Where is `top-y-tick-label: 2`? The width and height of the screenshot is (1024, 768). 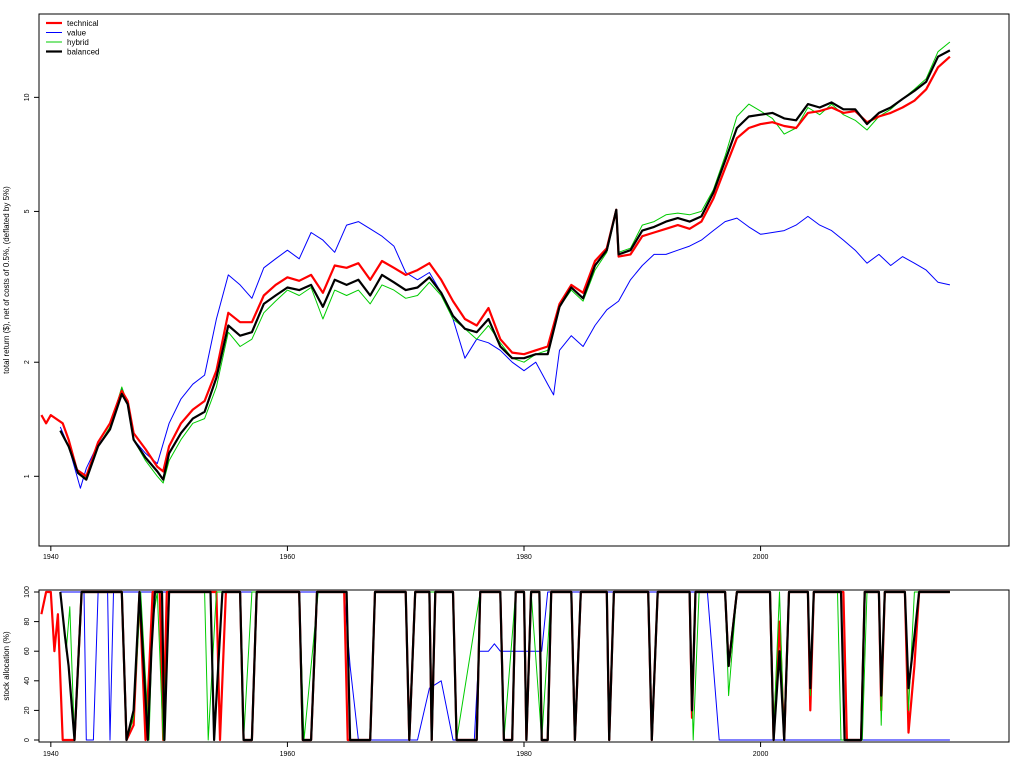
top-y-tick-label: 2 is located at coordinates (27, 362).